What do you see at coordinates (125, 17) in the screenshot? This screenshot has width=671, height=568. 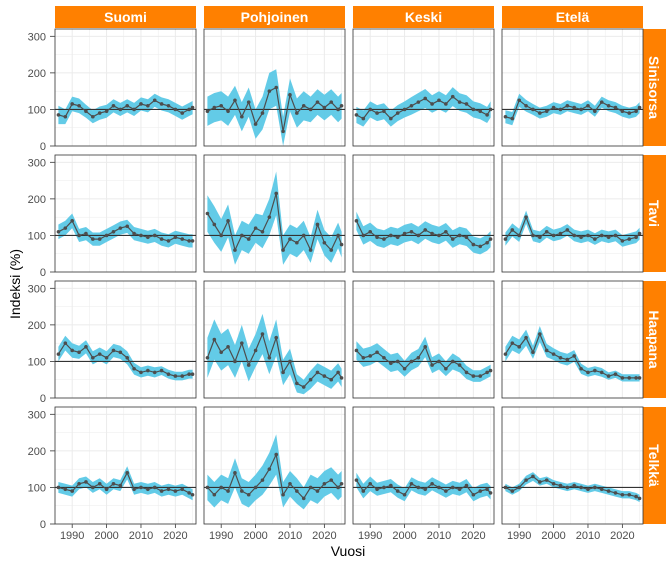 I see `column-strip-label: Suomi` at bounding box center [125, 17].